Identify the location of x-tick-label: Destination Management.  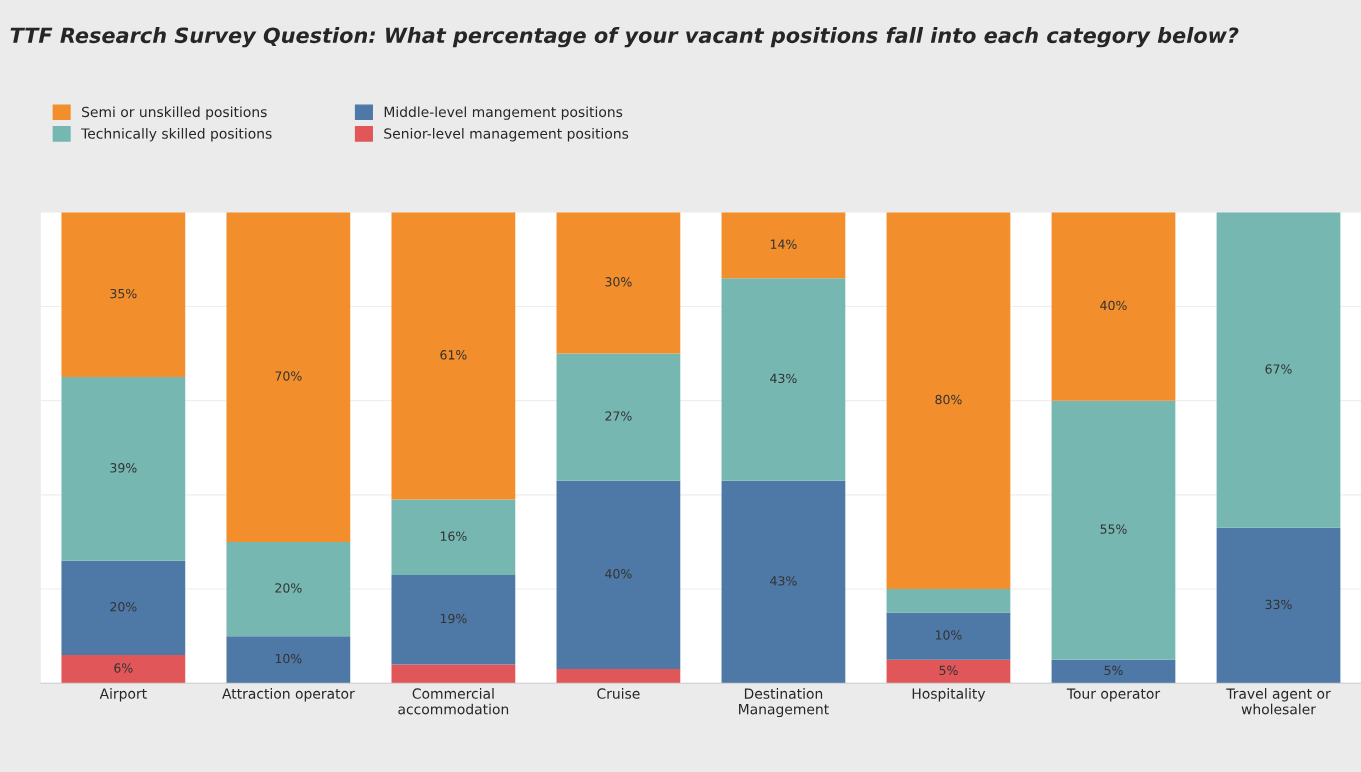
(784, 703).